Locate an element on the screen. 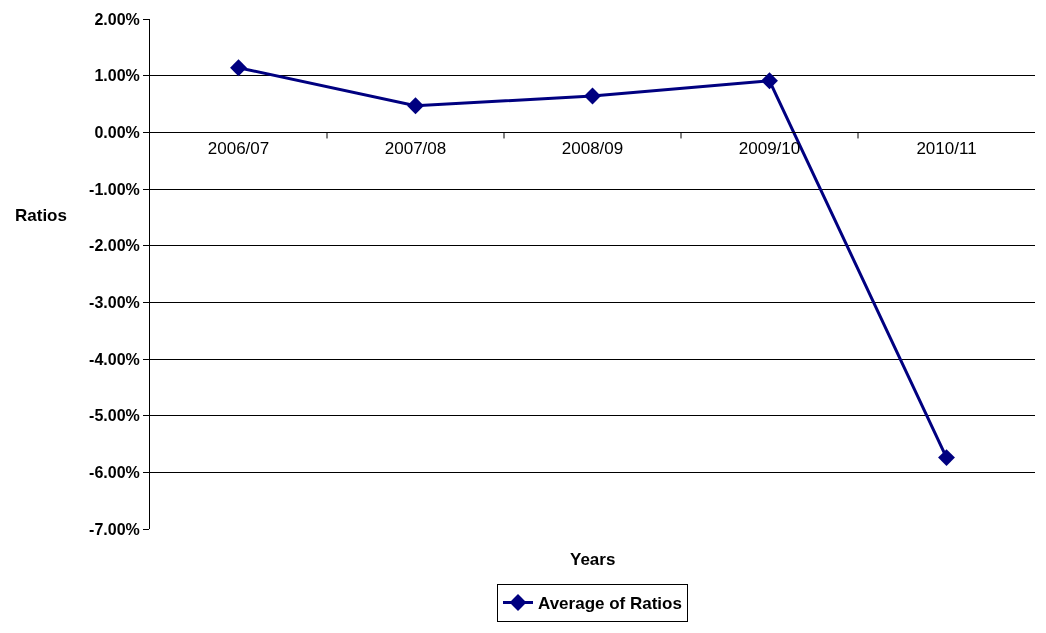 The image size is (1046, 633). y-tick-label: 0.00% is located at coordinates (117, 132).